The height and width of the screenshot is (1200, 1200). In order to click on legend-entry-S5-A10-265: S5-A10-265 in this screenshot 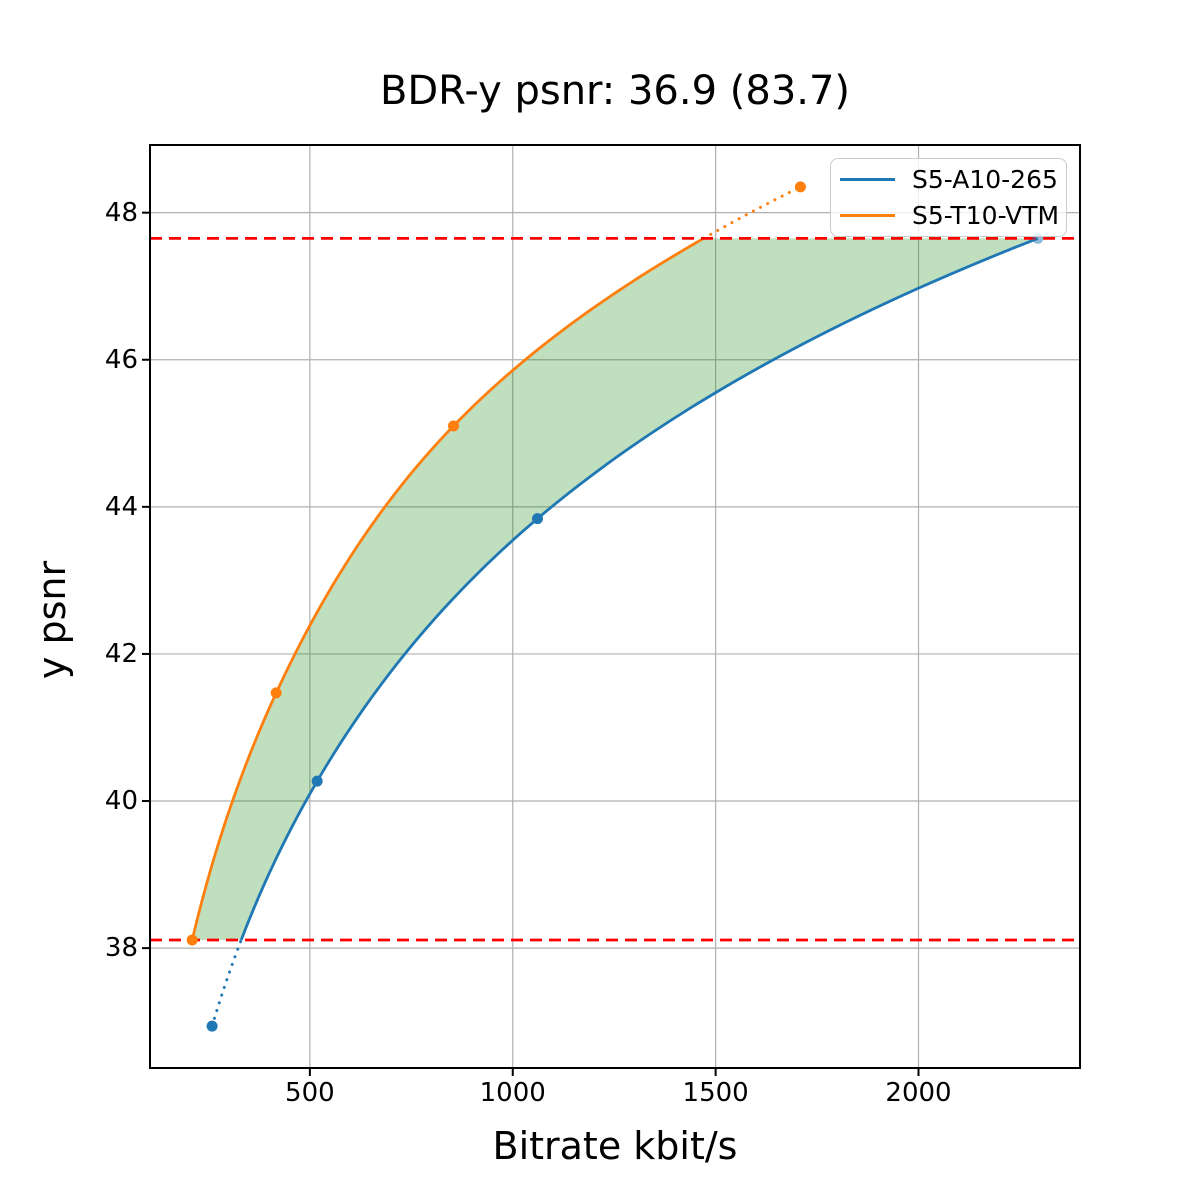, I will do `click(949, 180)`.